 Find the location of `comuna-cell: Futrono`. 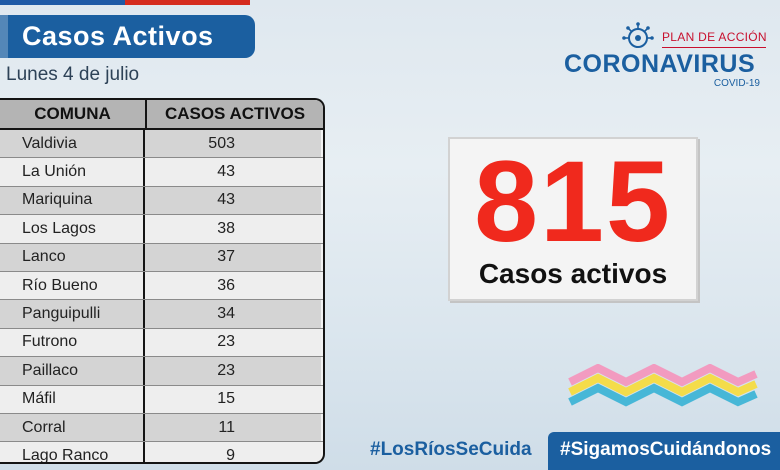

comuna-cell: Futrono is located at coordinates (72, 342).